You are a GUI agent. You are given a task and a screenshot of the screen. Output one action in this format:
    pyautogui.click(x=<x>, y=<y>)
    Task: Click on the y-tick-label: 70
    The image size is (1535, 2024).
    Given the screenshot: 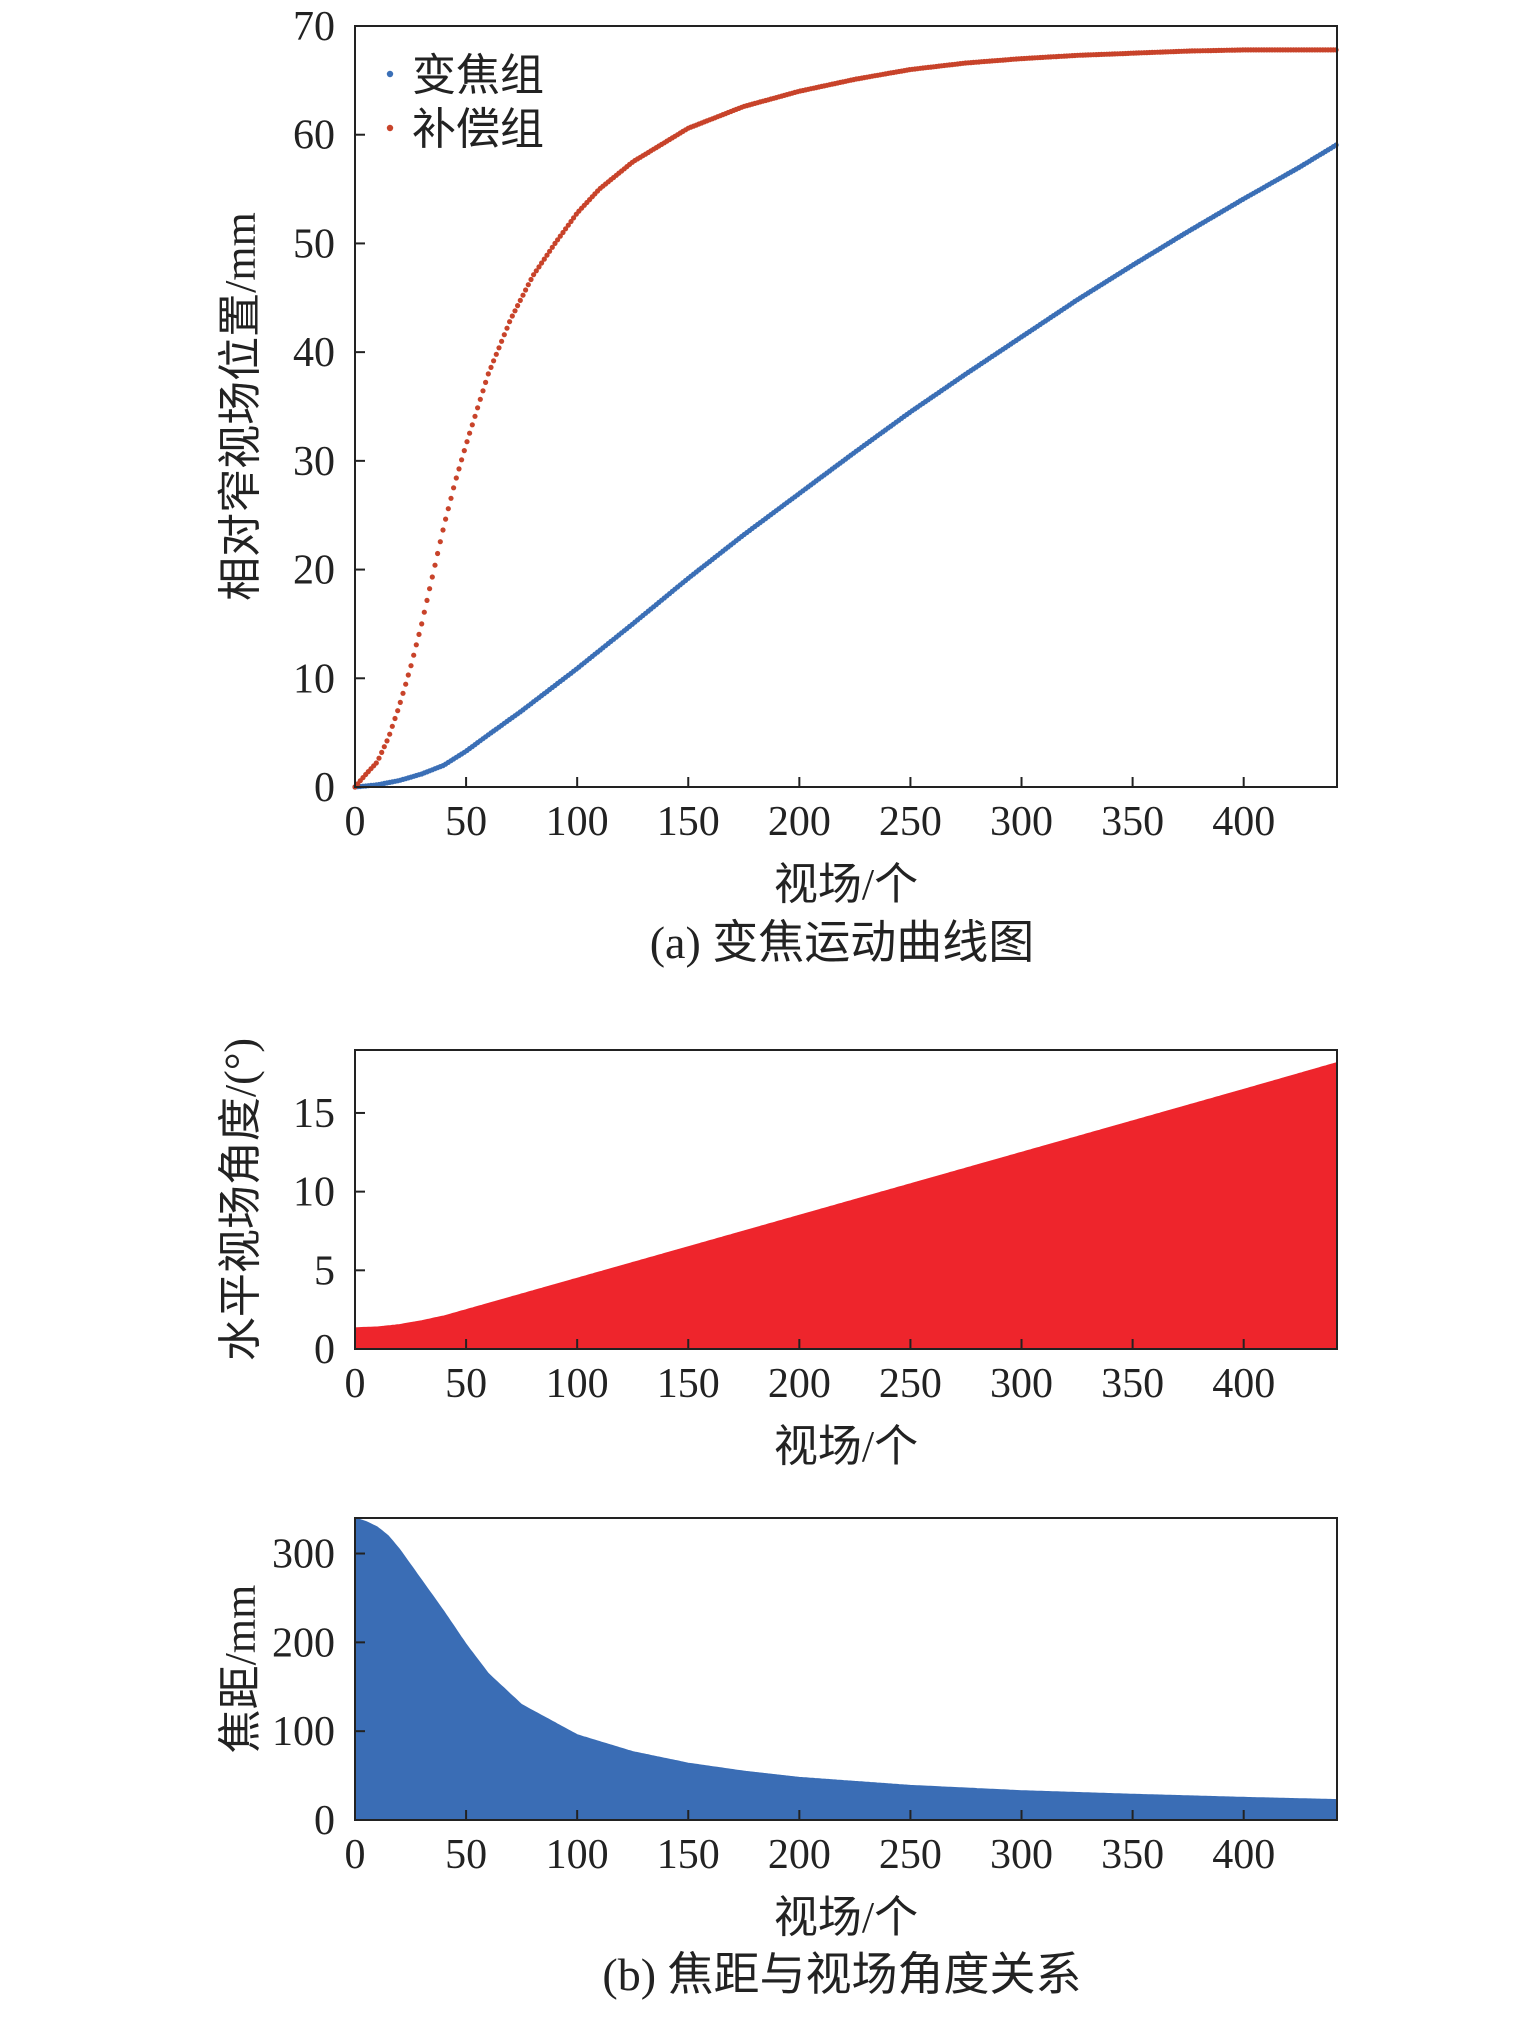 What is the action you would take?
    pyautogui.click(x=314, y=27)
    